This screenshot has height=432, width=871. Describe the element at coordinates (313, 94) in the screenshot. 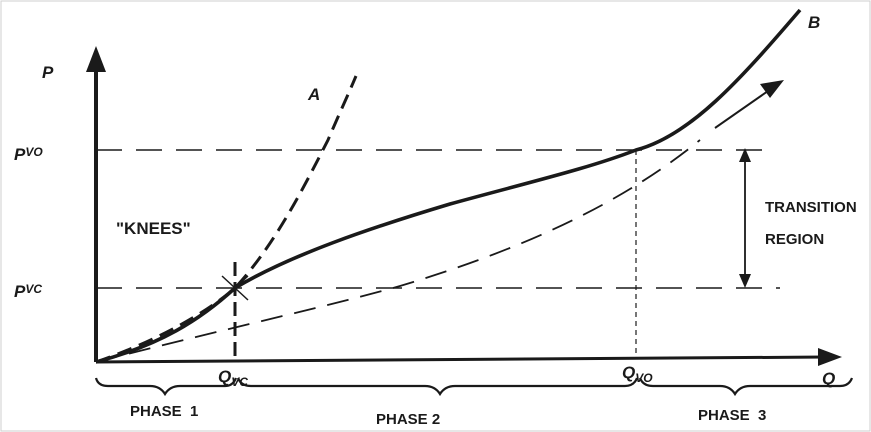

I see `curve-a-label: A` at that location.